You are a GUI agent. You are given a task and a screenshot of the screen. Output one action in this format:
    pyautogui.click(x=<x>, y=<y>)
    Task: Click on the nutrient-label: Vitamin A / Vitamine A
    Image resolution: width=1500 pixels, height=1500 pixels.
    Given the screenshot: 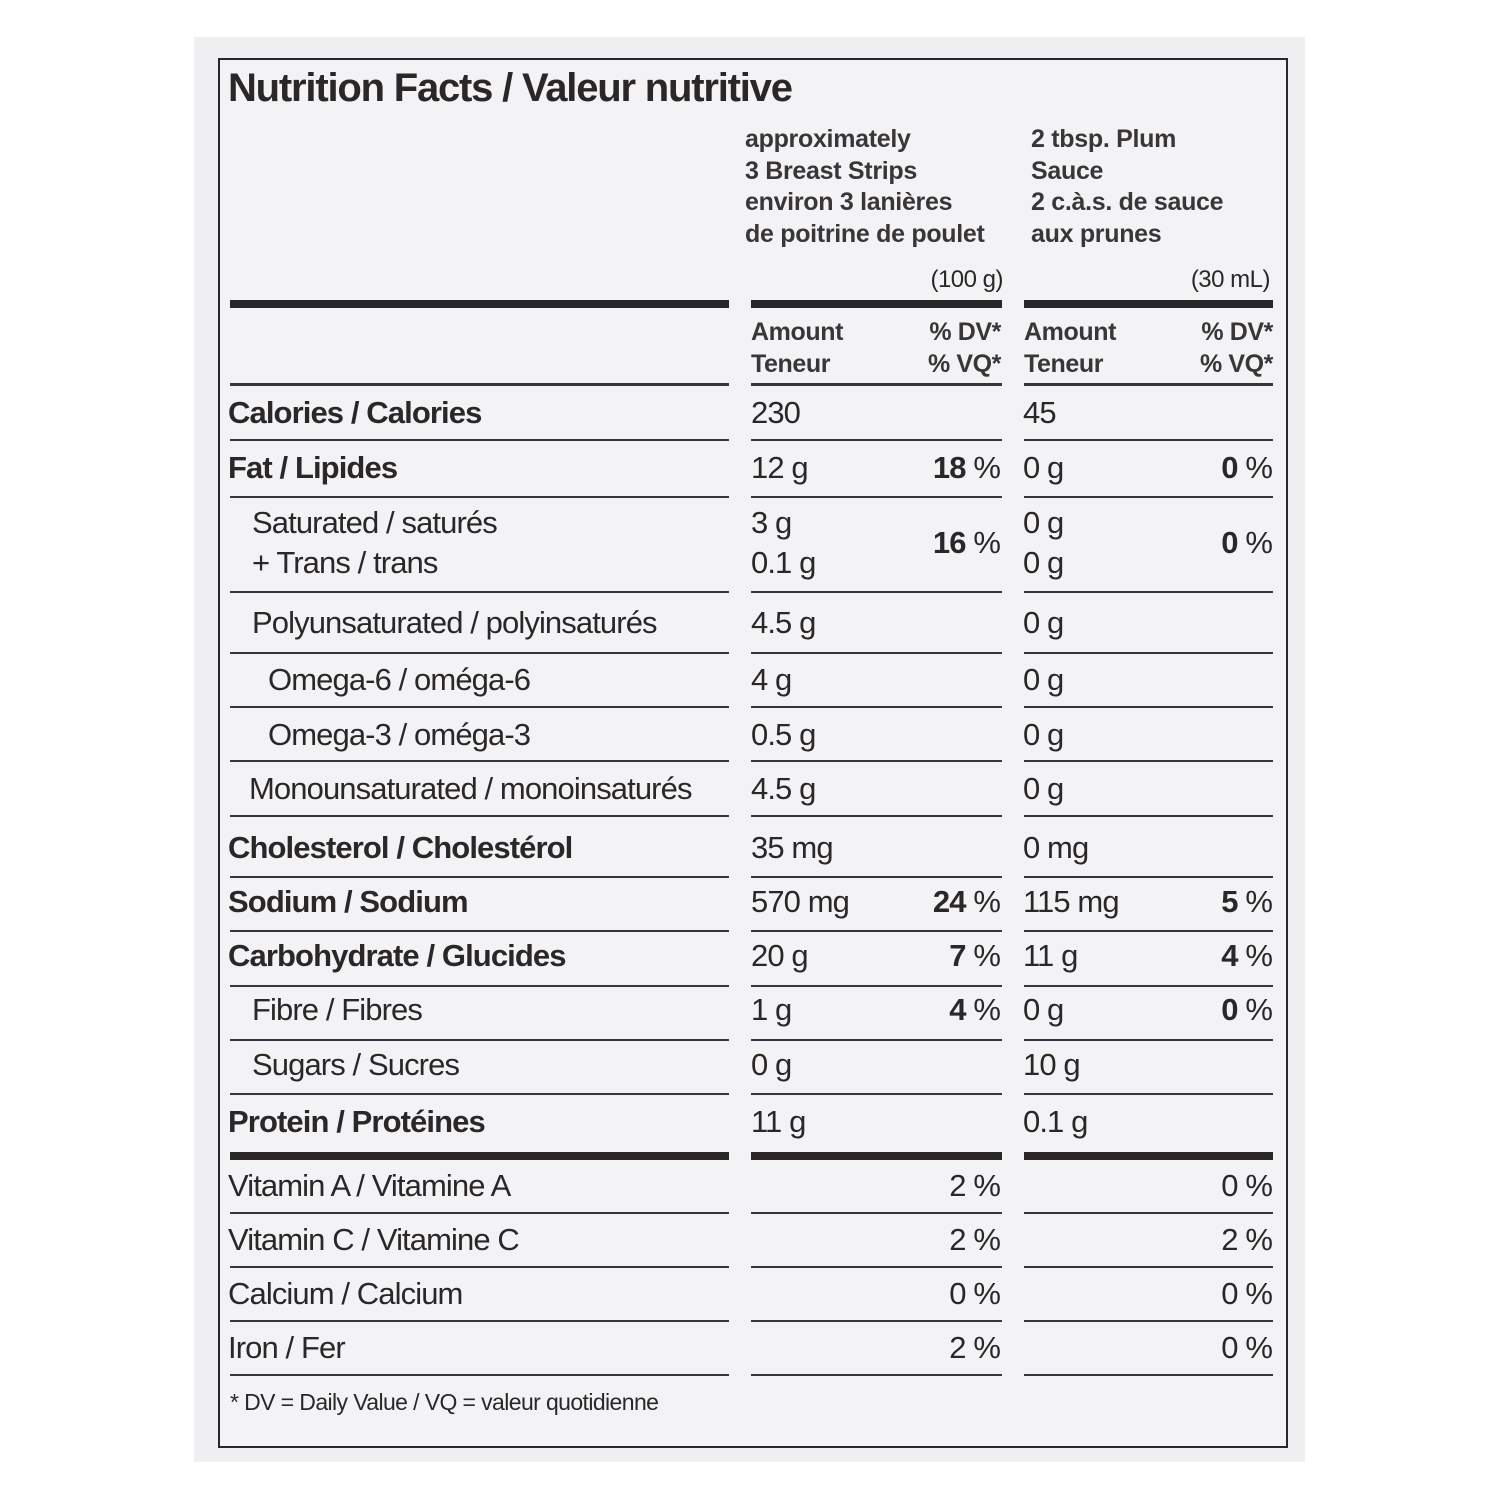 What is the action you would take?
    pyautogui.click(x=369, y=1185)
    